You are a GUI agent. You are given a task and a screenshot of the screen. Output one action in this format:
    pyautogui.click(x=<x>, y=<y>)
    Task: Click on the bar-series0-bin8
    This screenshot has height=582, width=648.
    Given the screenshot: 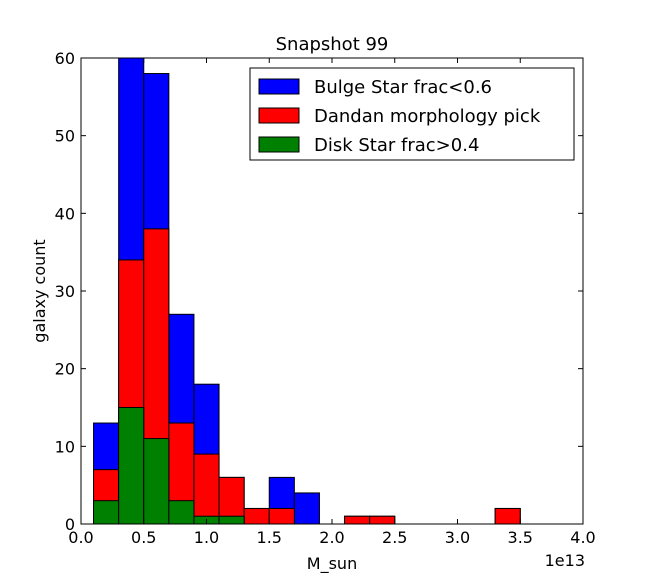 What is the action you would take?
    pyautogui.click(x=306, y=508)
    